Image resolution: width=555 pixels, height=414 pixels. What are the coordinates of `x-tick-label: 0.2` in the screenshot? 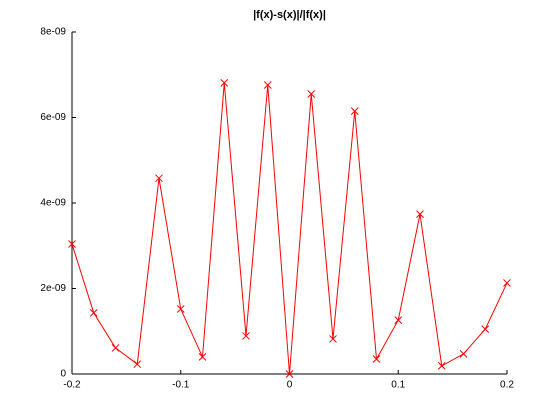 It's located at (507, 385).